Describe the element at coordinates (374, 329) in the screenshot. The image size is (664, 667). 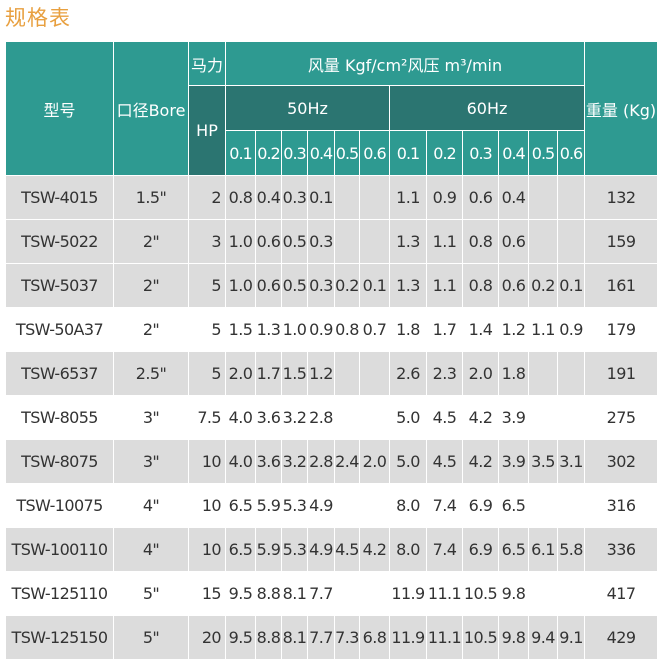
I see `cell-flow-50hz: 0.7` at that location.